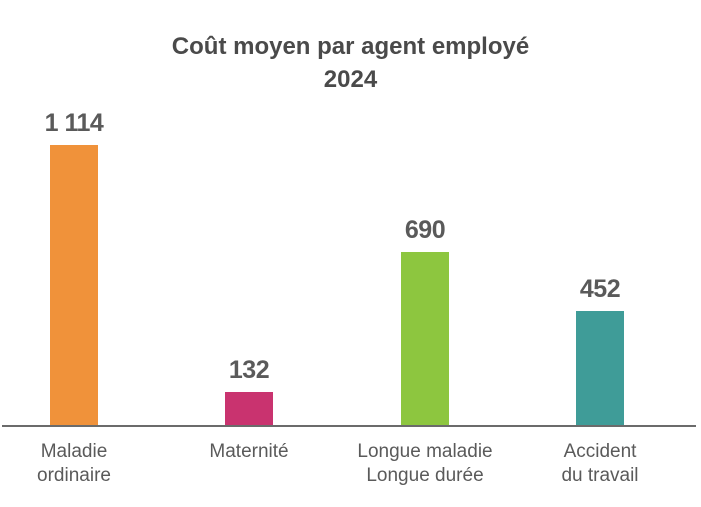 The width and height of the screenshot is (701, 507). What do you see at coordinates (425, 464) in the screenshot?
I see `category-label: Longue maladie Longue durée` at bounding box center [425, 464].